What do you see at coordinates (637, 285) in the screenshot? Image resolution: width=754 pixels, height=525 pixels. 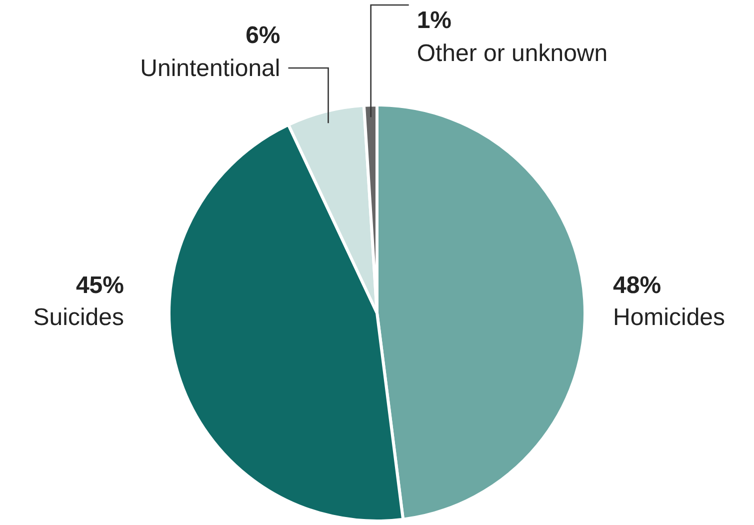 I see `data-label: 48%` at bounding box center [637, 285].